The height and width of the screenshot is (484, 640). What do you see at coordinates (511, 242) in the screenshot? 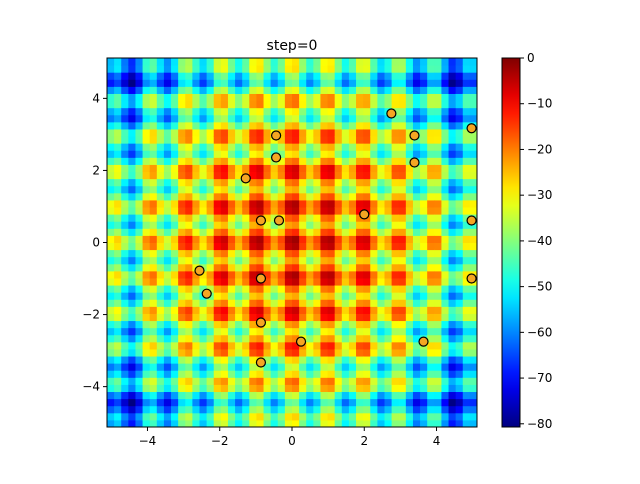
I see `colorbar` at bounding box center [511, 242].